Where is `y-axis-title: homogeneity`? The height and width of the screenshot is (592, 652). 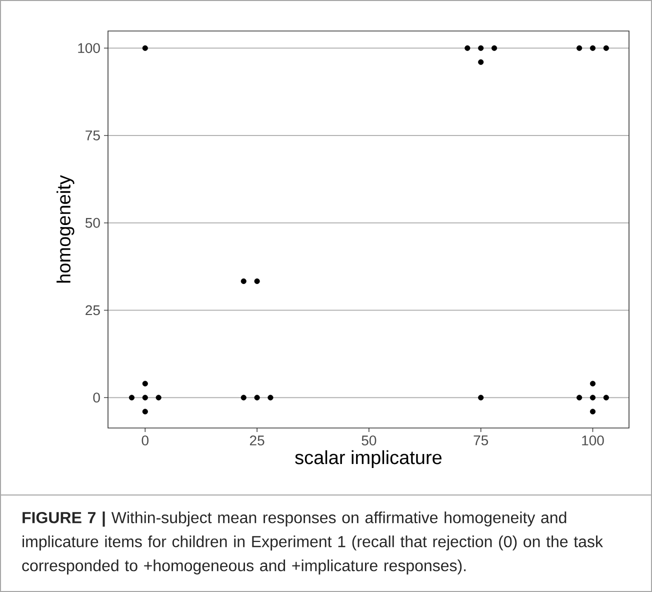 y-axis-title: homogeneity is located at coordinates (65, 229).